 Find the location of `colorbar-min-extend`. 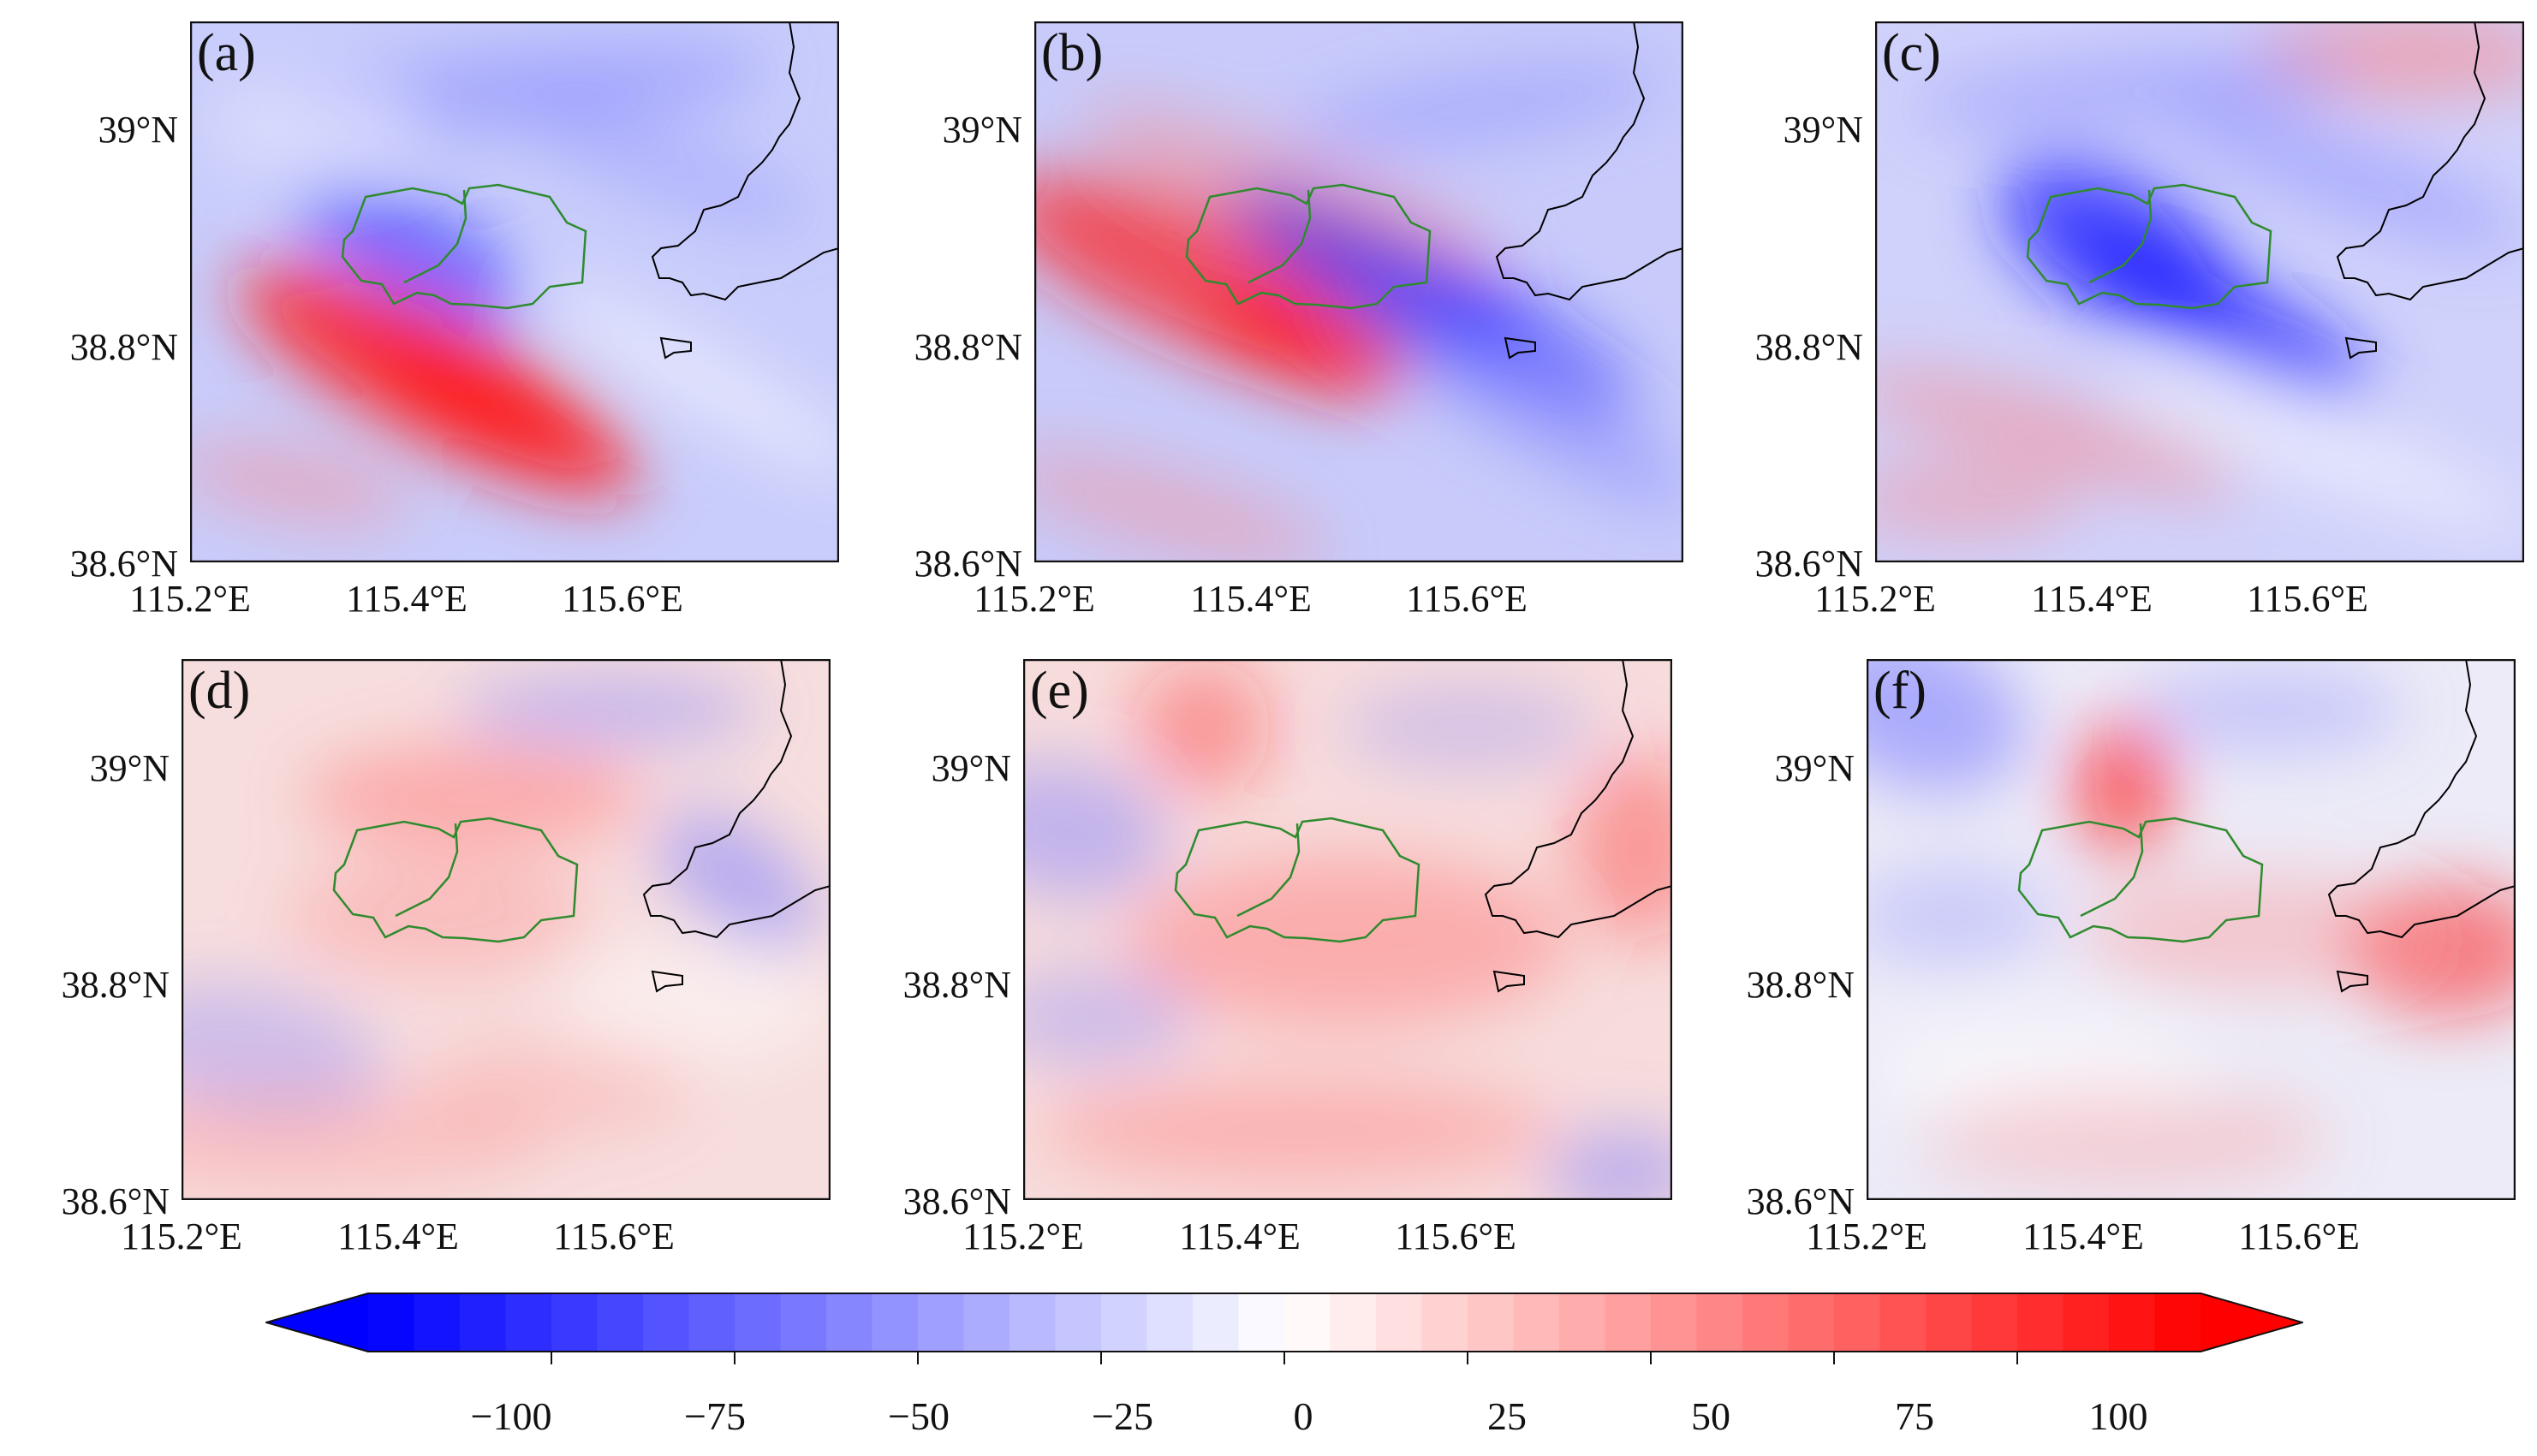

colorbar-min-extend is located at coordinates (316, 1323).